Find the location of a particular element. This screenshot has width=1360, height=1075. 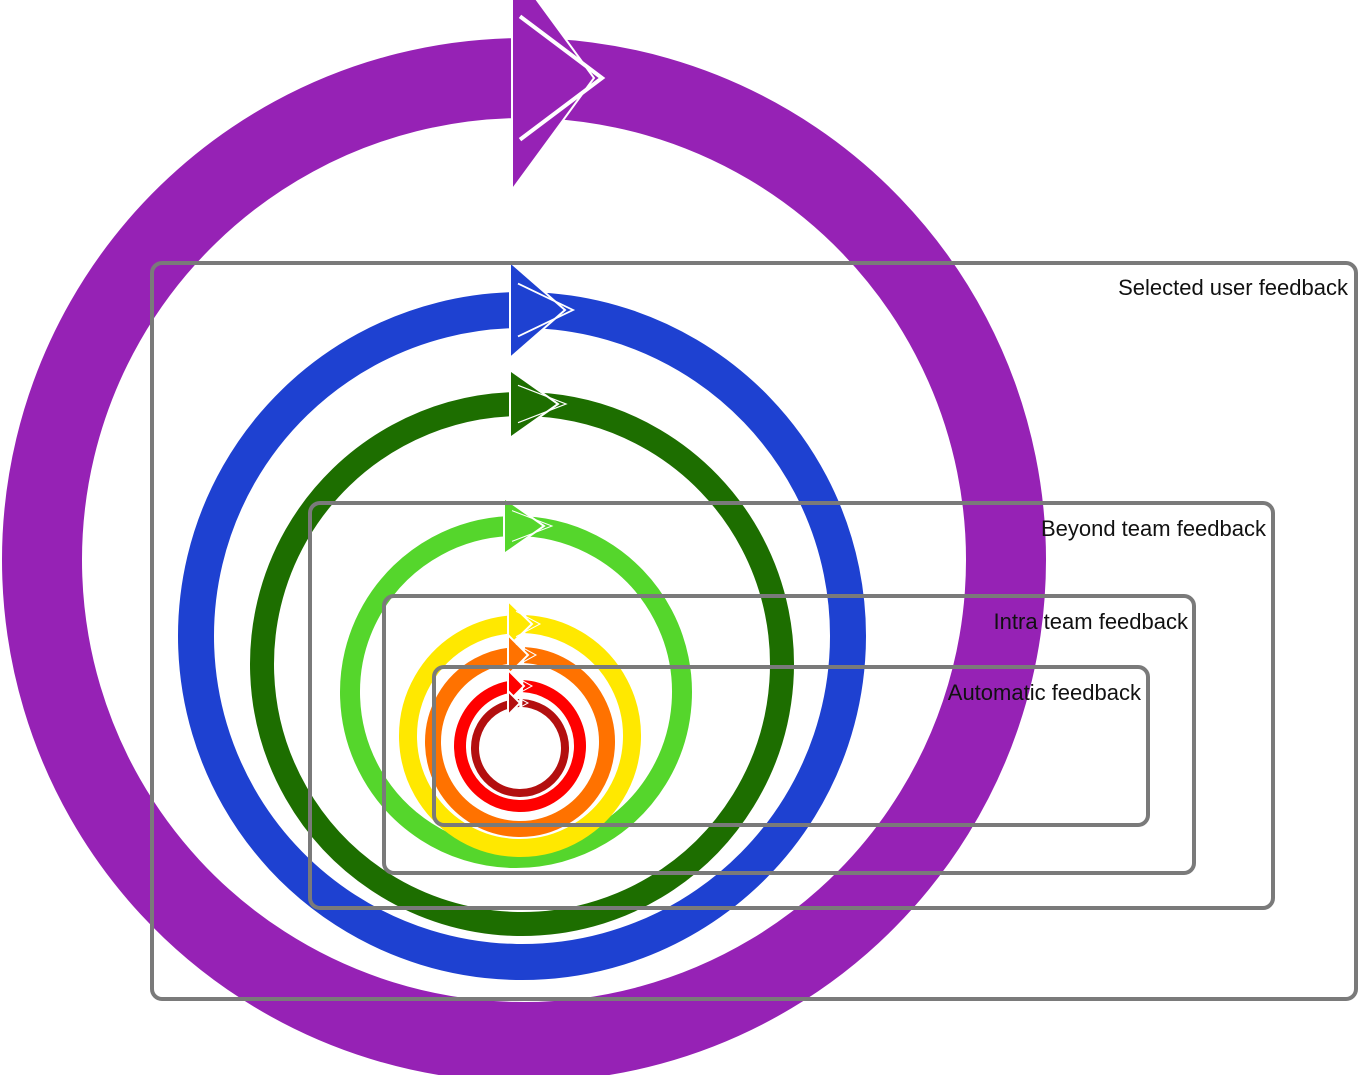

light-green-loop-arrowhead-highlight is located at coordinates (532, 526).